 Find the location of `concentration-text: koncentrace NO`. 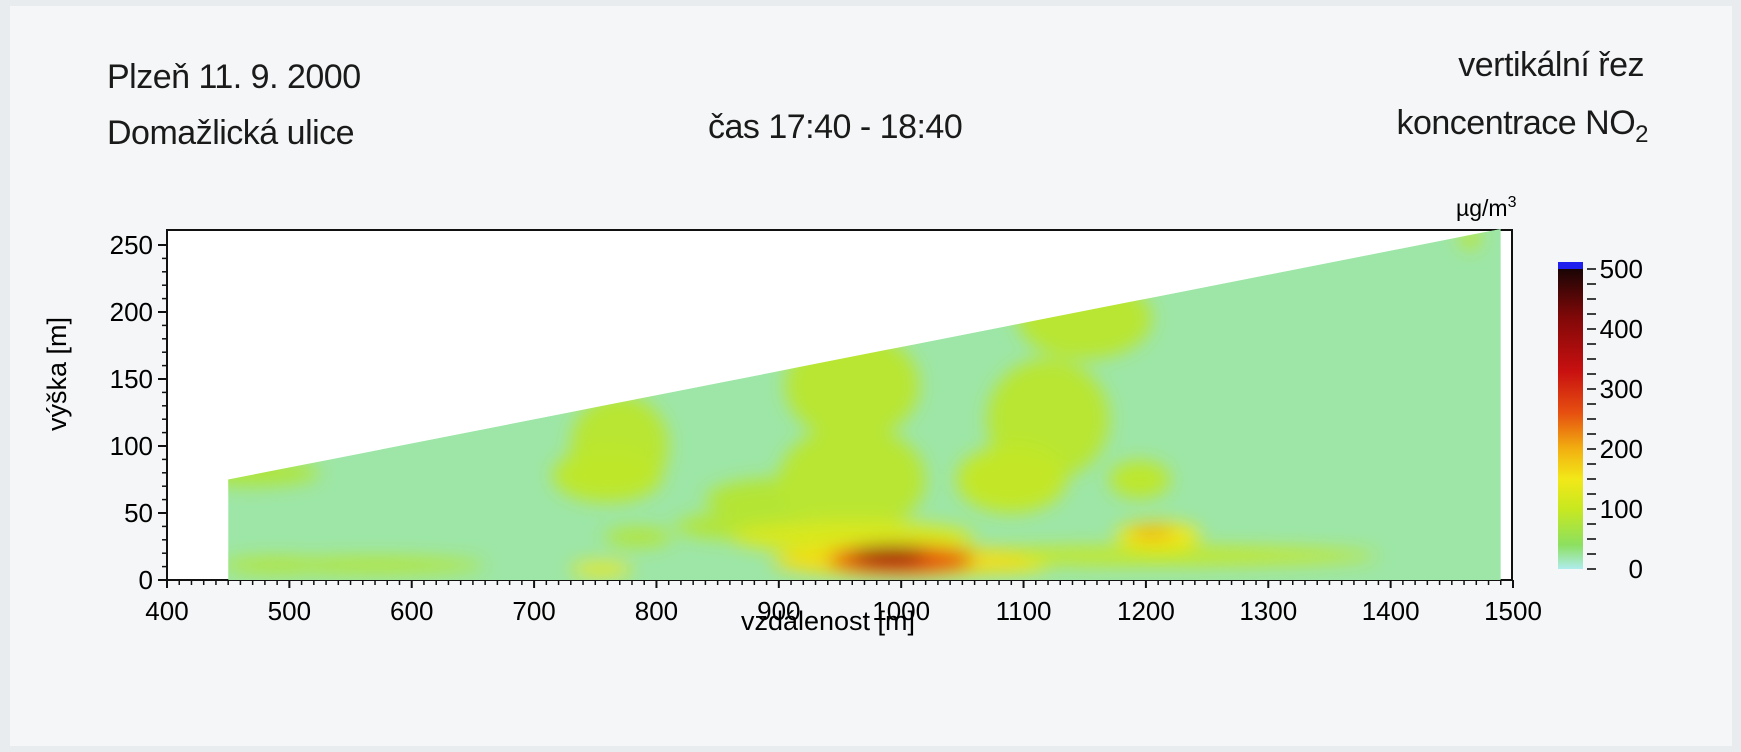

concentration-text: koncentrace NO is located at coordinates (1516, 123).